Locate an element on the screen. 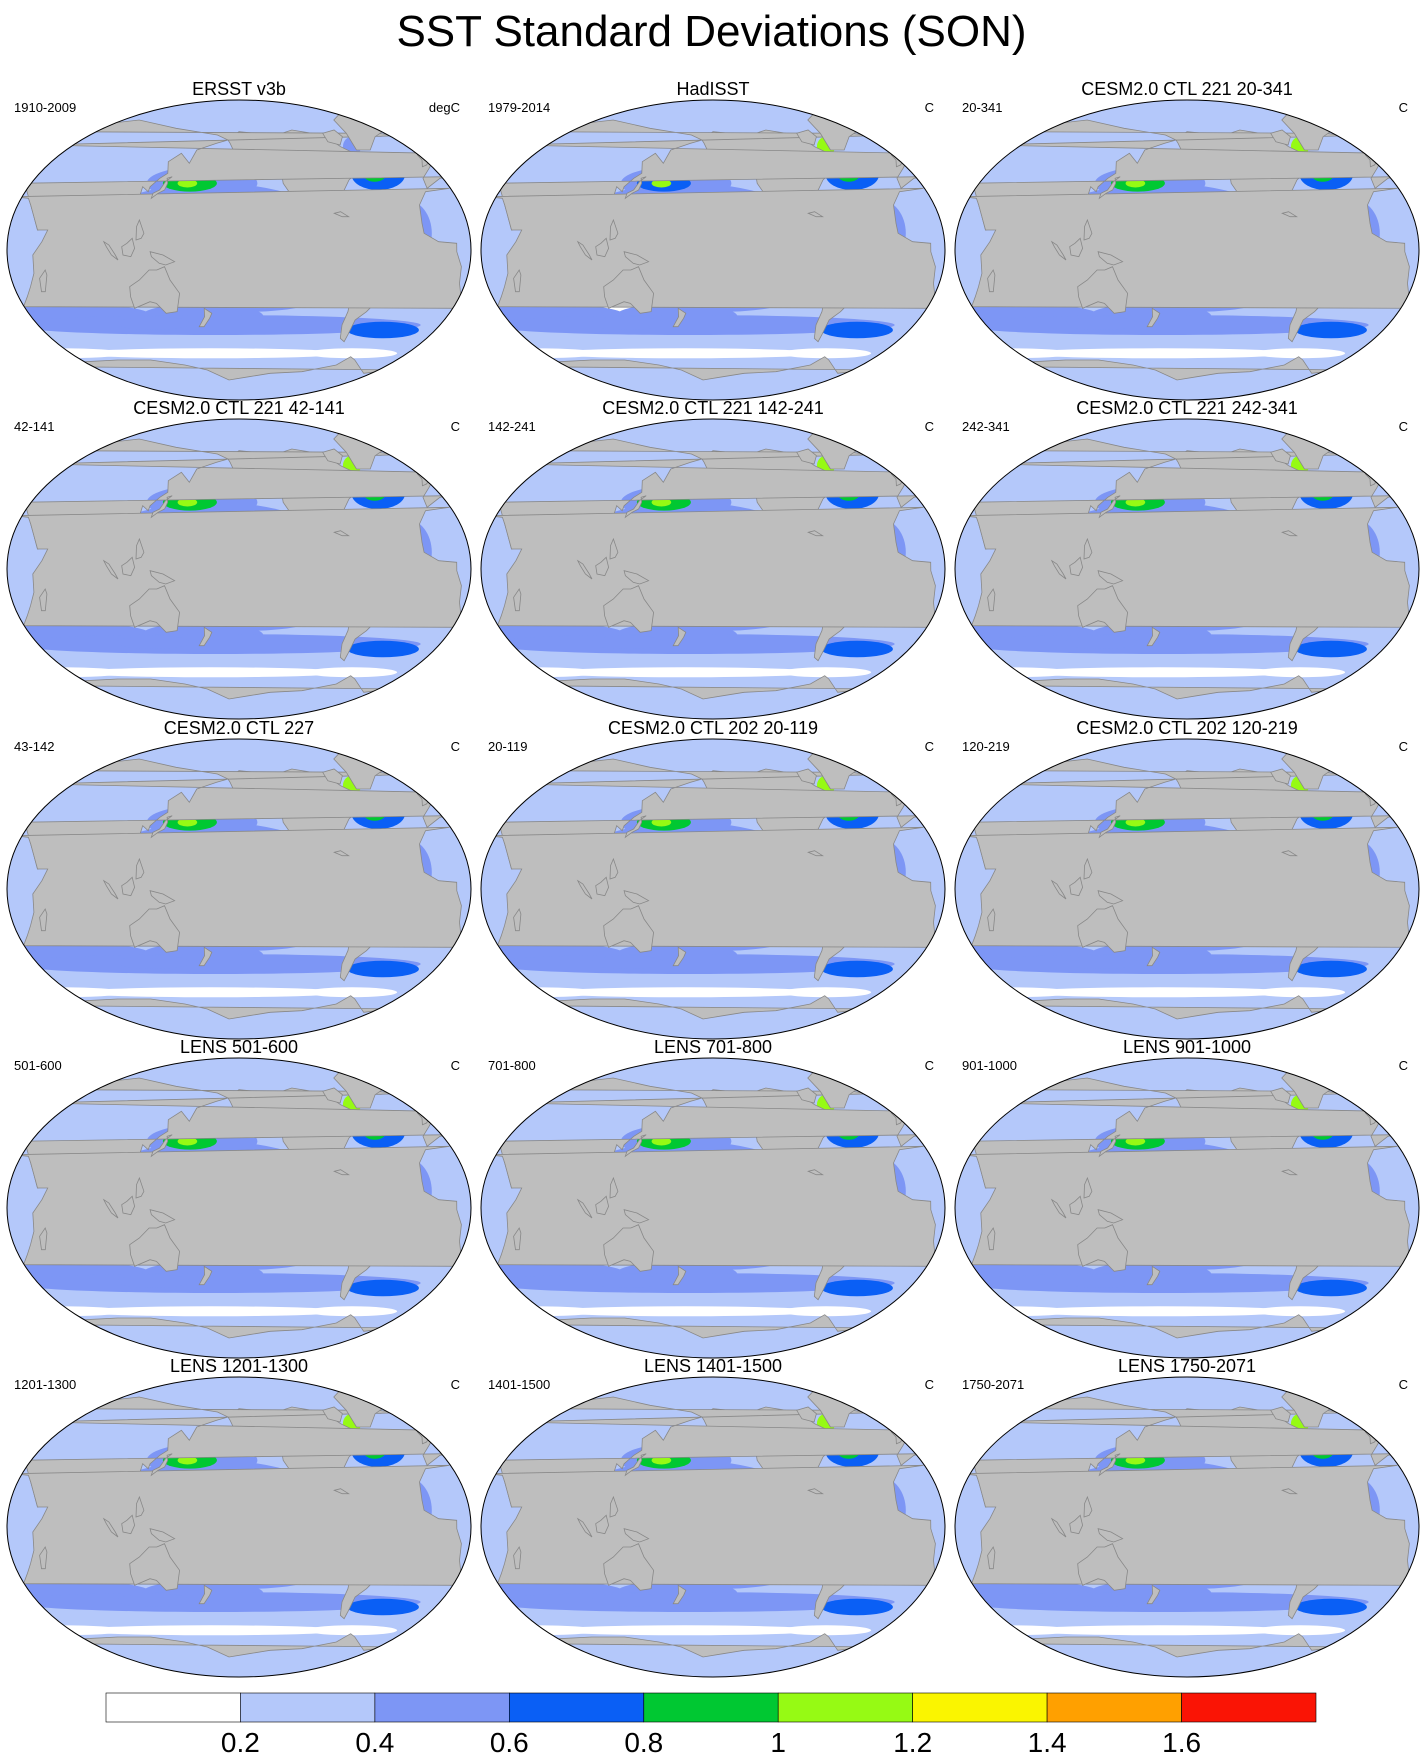 The image size is (1423, 1759). panel-years: 1201-1300 is located at coordinates (45, 1384).